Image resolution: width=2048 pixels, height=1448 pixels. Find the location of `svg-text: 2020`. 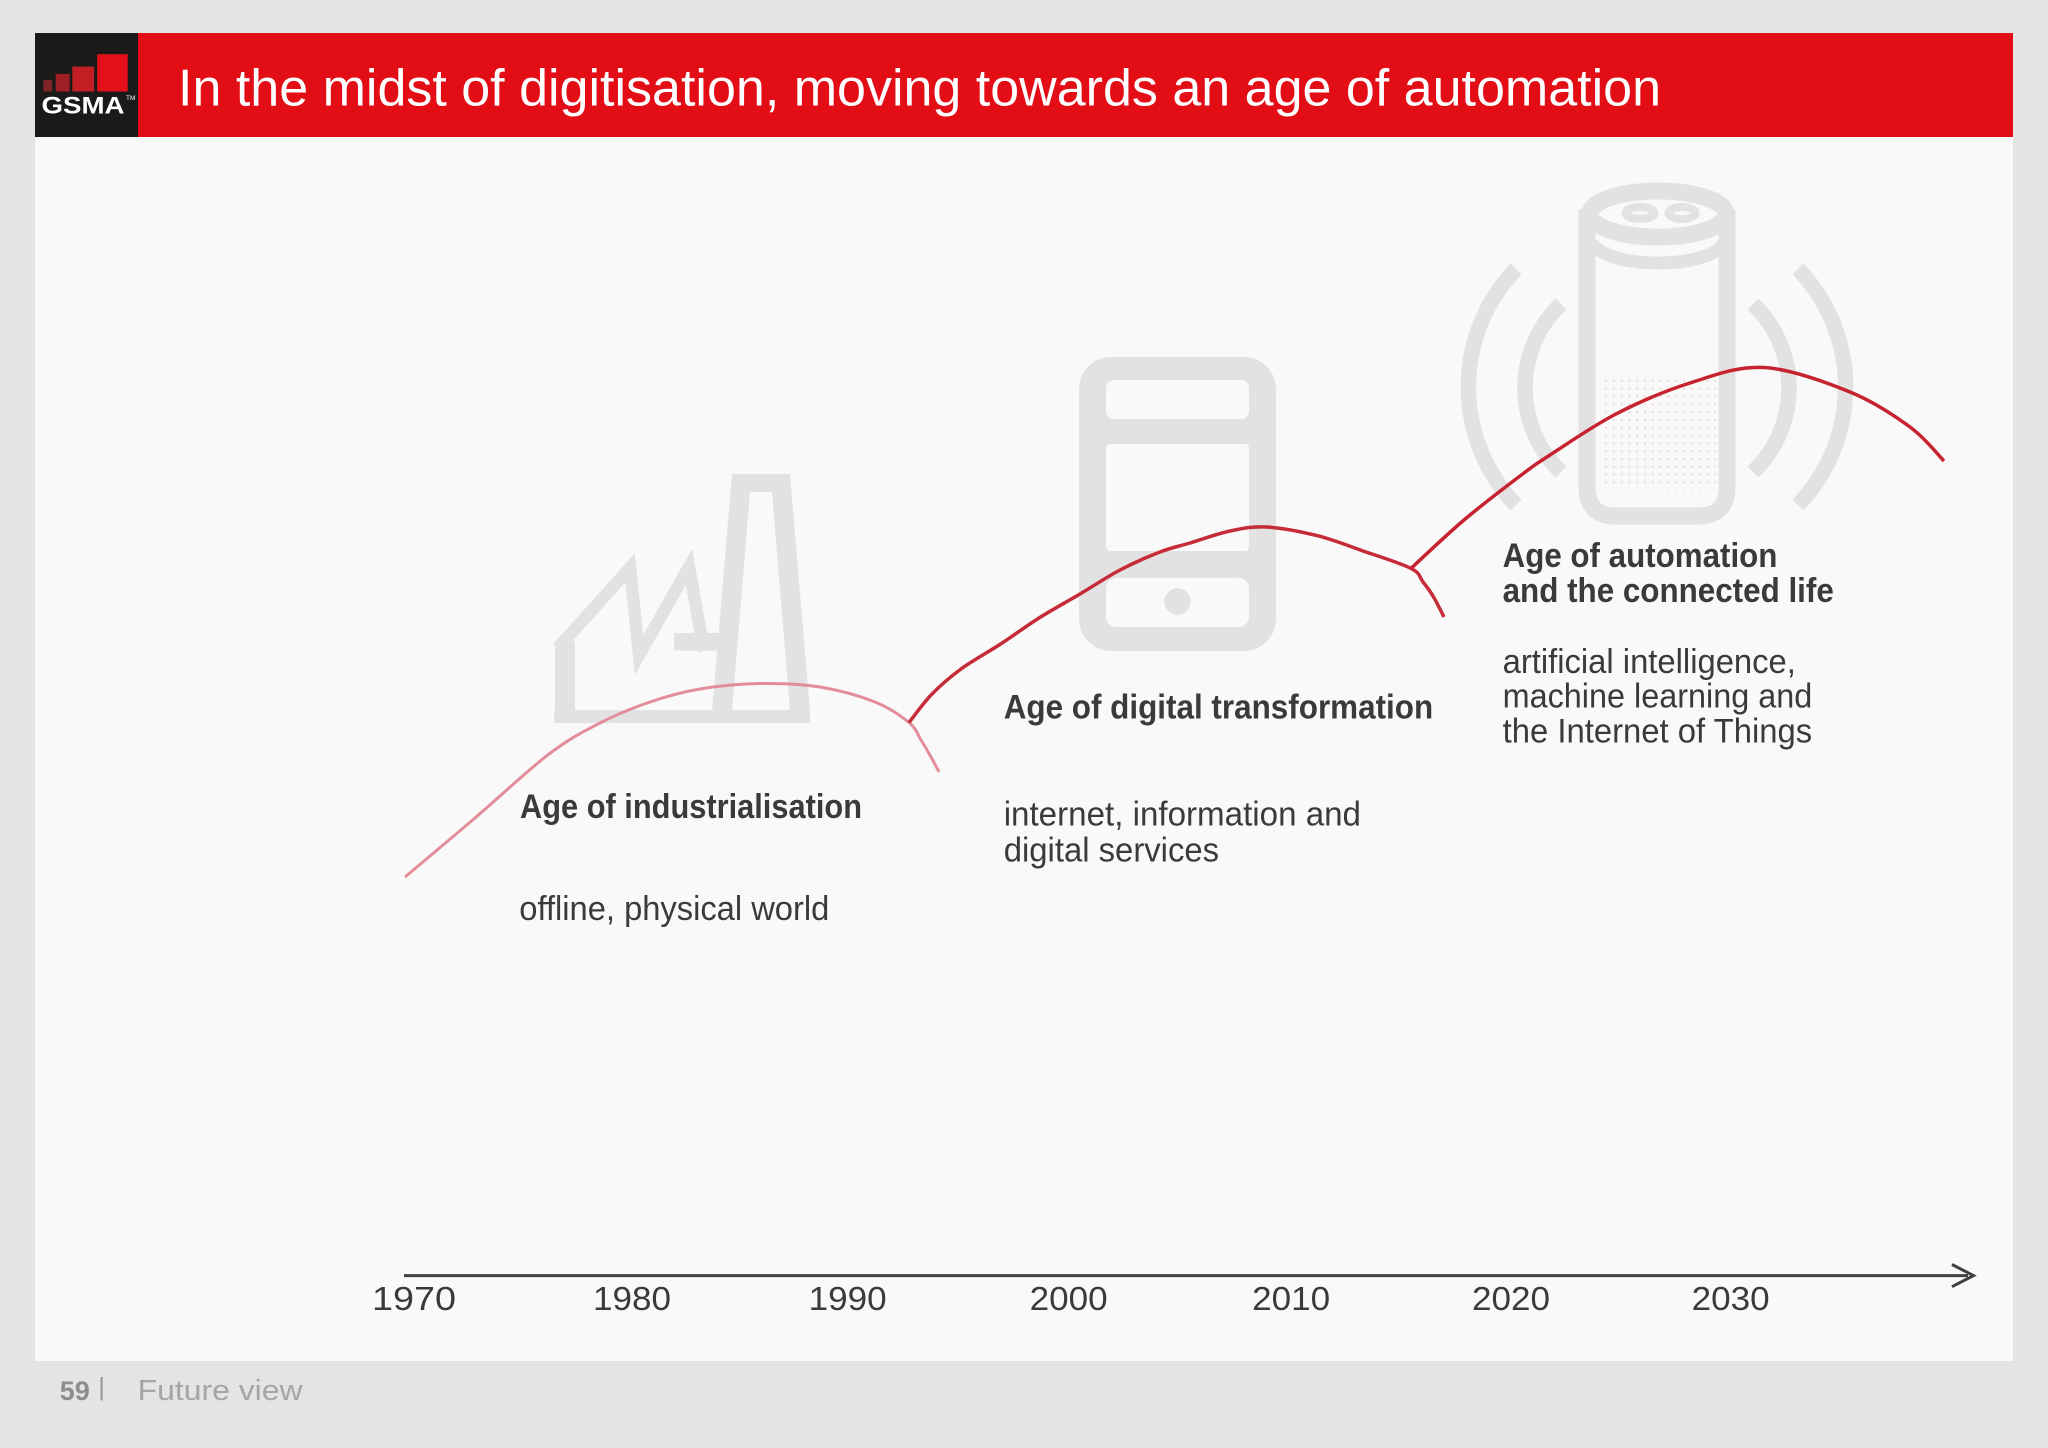

svg-text: 2020 is located at coordinates (1511, 1298).